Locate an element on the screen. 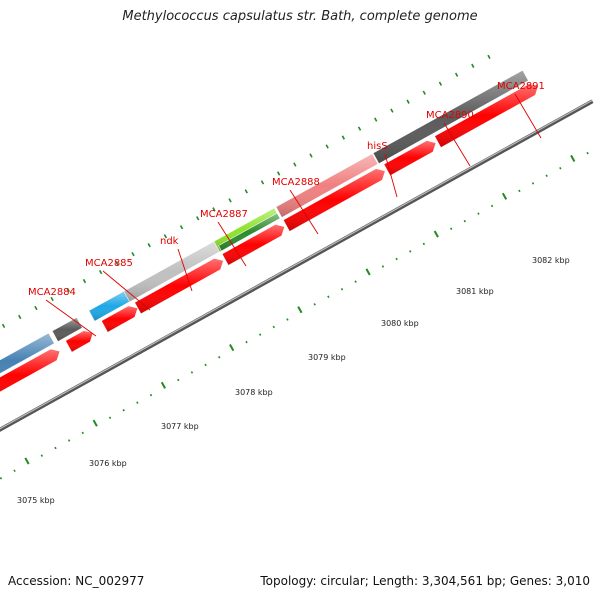  kbp-label: 3079 kbp is located at coordinates (327, 357).